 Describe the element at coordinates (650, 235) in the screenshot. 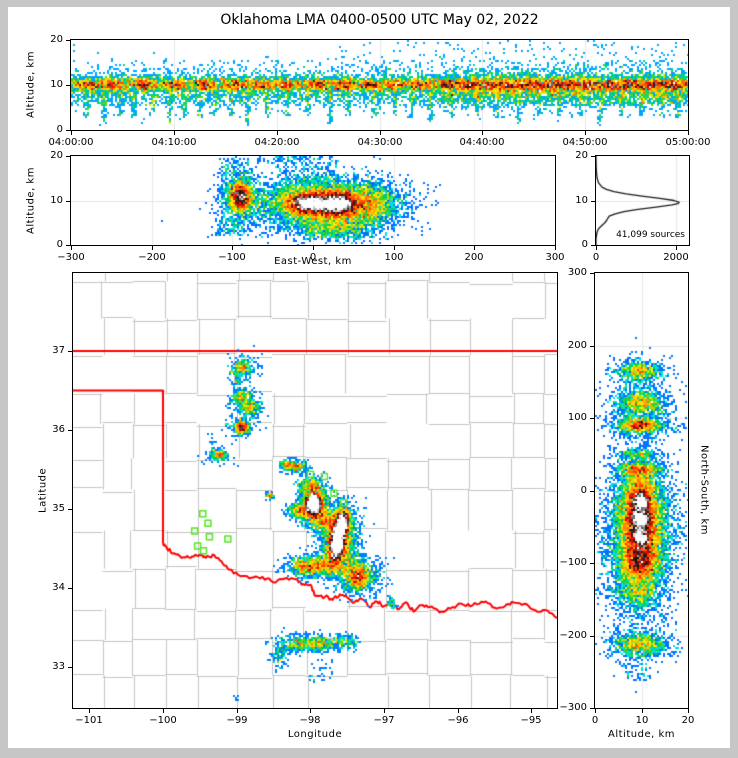

I see `source-count-annotation: 41,099 sources` at that location.